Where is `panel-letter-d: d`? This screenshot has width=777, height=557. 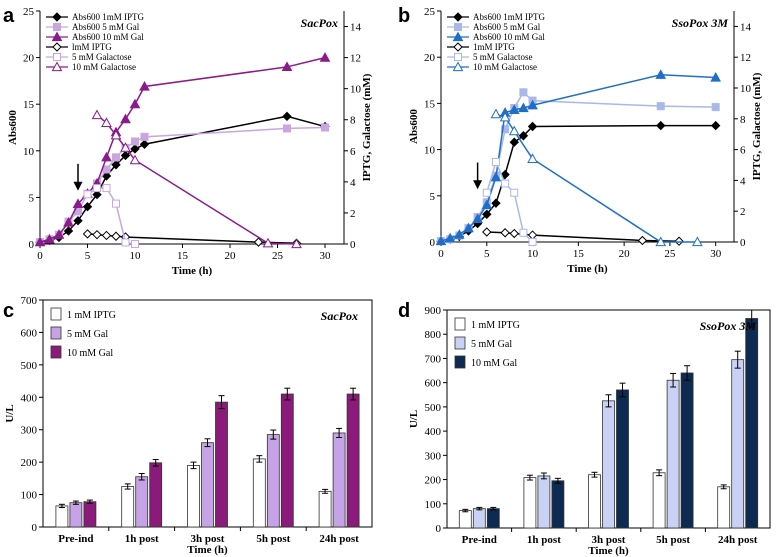 panel-letter-d: d is located at coordinates (404, 311).